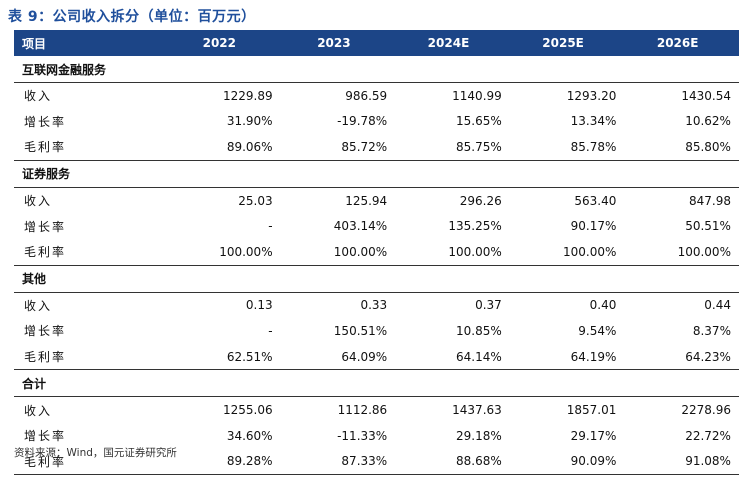  I want to click on table-row: 增长率 31.90% -19.78% 15.65% 13.34% 10.62%, so click(376, 122).